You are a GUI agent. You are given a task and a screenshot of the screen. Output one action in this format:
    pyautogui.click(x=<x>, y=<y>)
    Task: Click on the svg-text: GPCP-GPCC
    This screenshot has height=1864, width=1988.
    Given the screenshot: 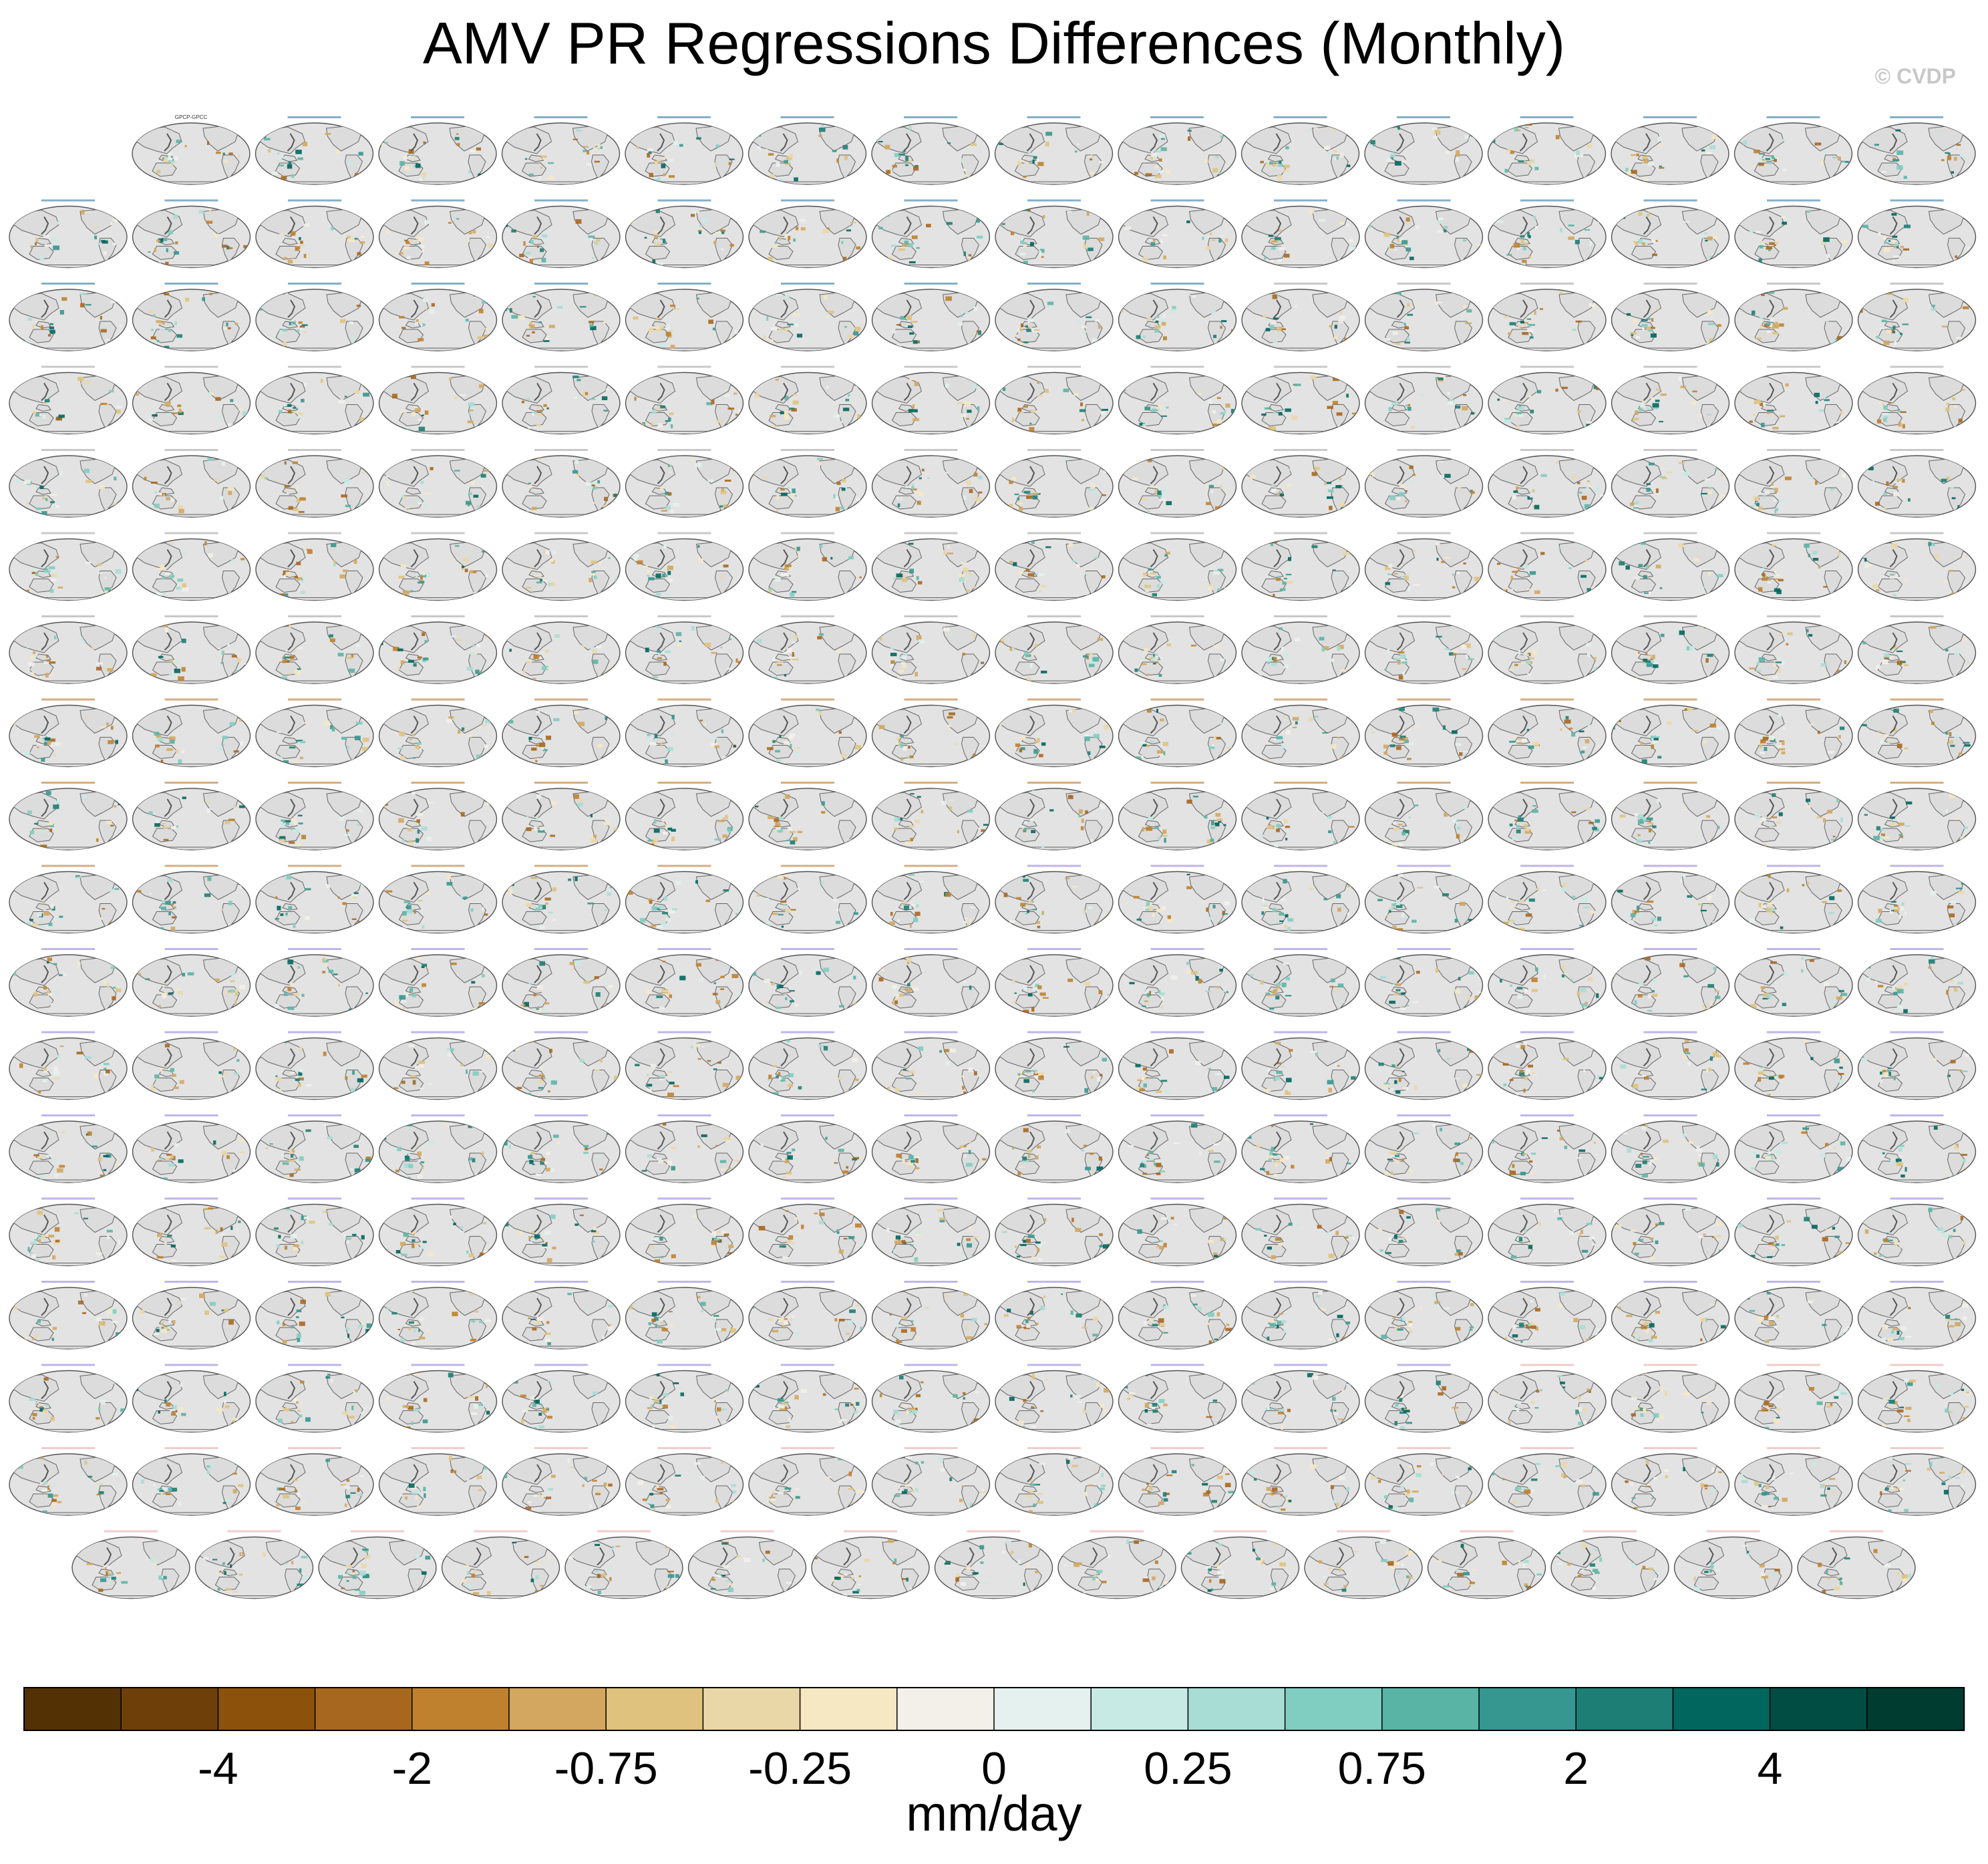 What is the action you would take?
    pyautogui.click(x=191, y=117)
    